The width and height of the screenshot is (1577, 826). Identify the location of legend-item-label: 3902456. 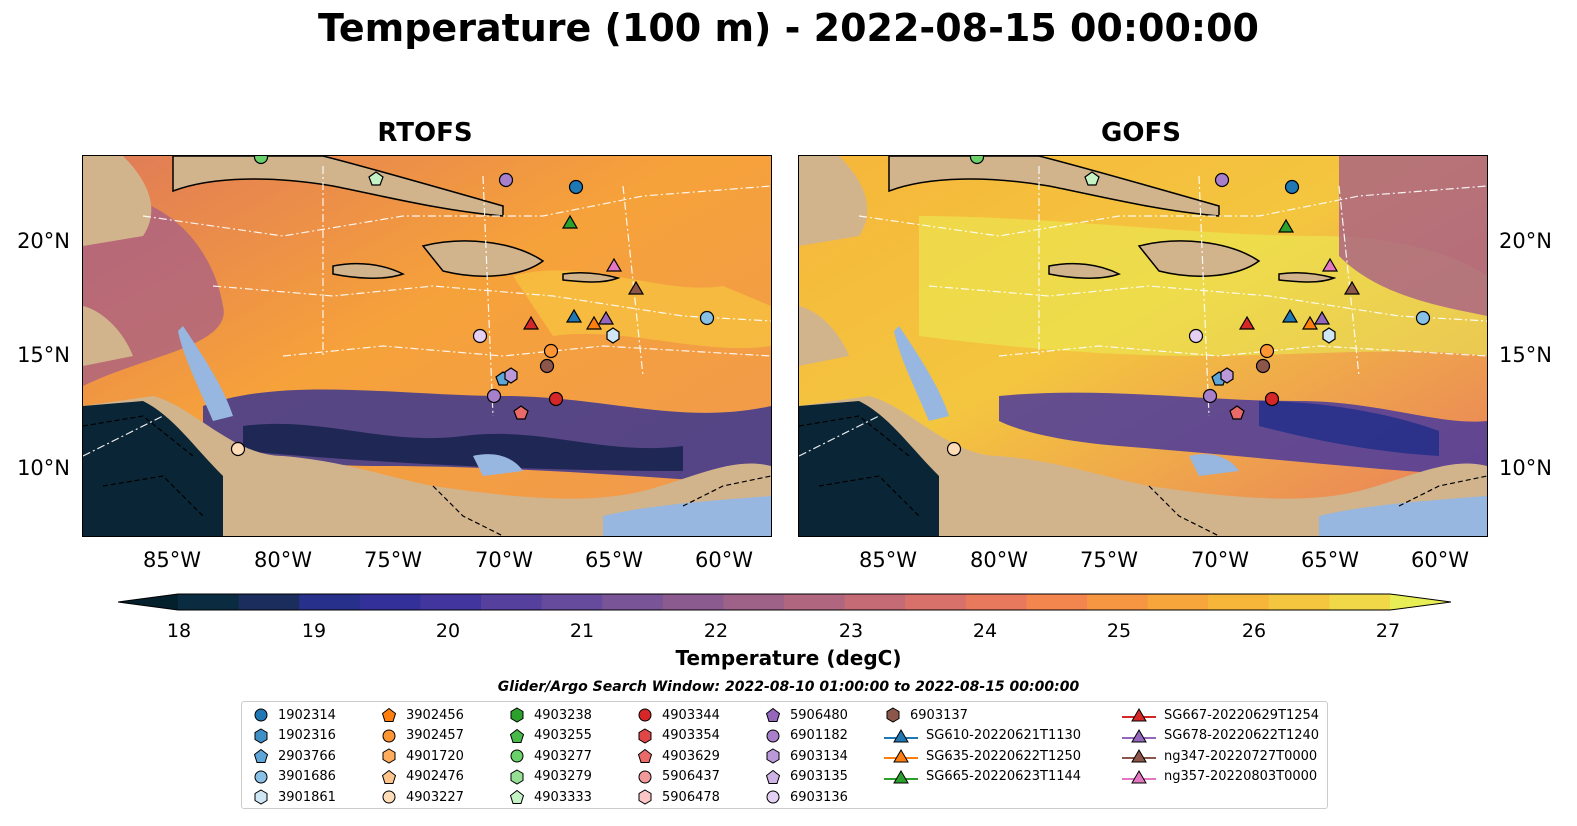
(435, 715).